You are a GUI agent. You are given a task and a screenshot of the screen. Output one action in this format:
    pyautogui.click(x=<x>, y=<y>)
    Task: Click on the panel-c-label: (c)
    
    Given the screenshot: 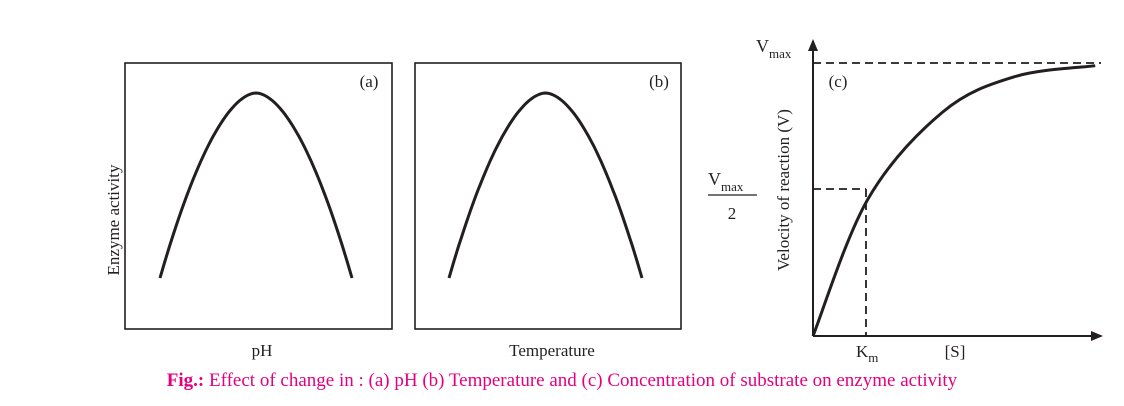 What is the action you would take?
    pyautogui.click(x=838, y=81)
    